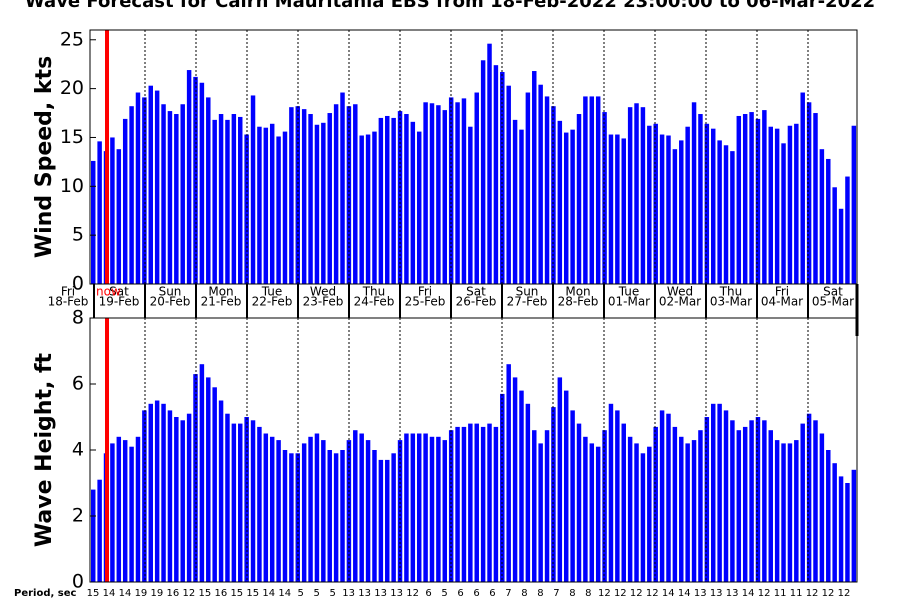 The image size is (900, 600). I want to click on day-weekday: Wed, so click(323, 292).